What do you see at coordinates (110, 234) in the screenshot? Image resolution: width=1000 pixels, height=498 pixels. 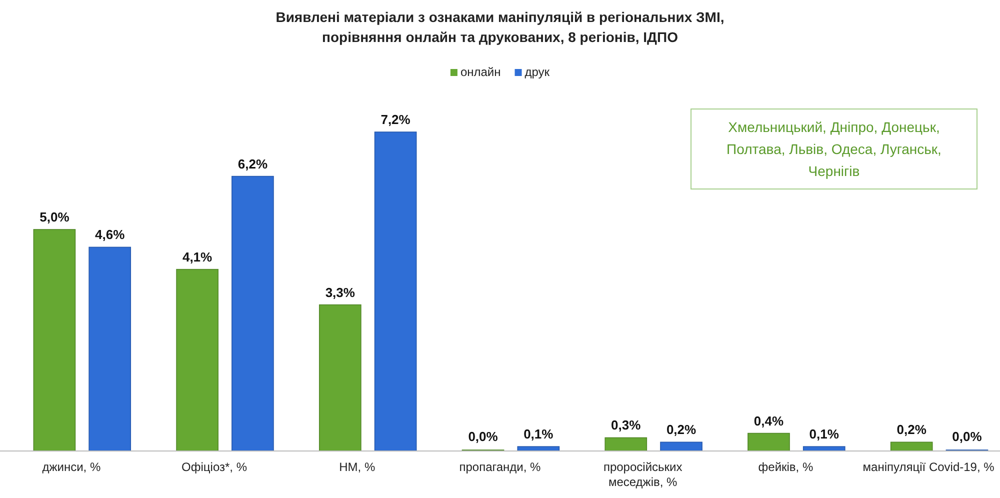 I see `data-label: 4,6%` at bounding box center [110, 234].